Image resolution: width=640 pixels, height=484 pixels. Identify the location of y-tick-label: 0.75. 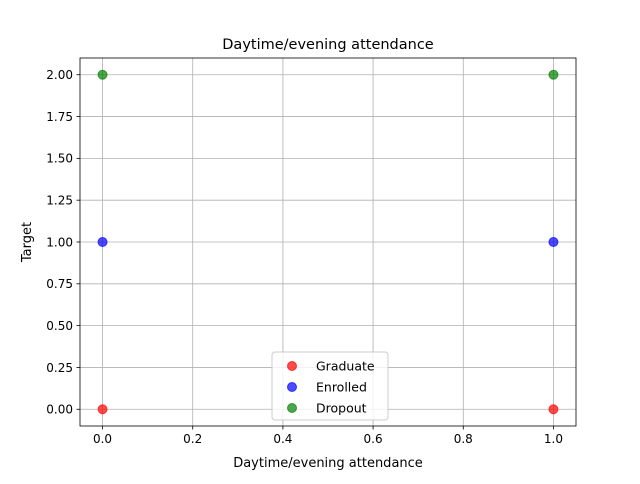
(59, 284).